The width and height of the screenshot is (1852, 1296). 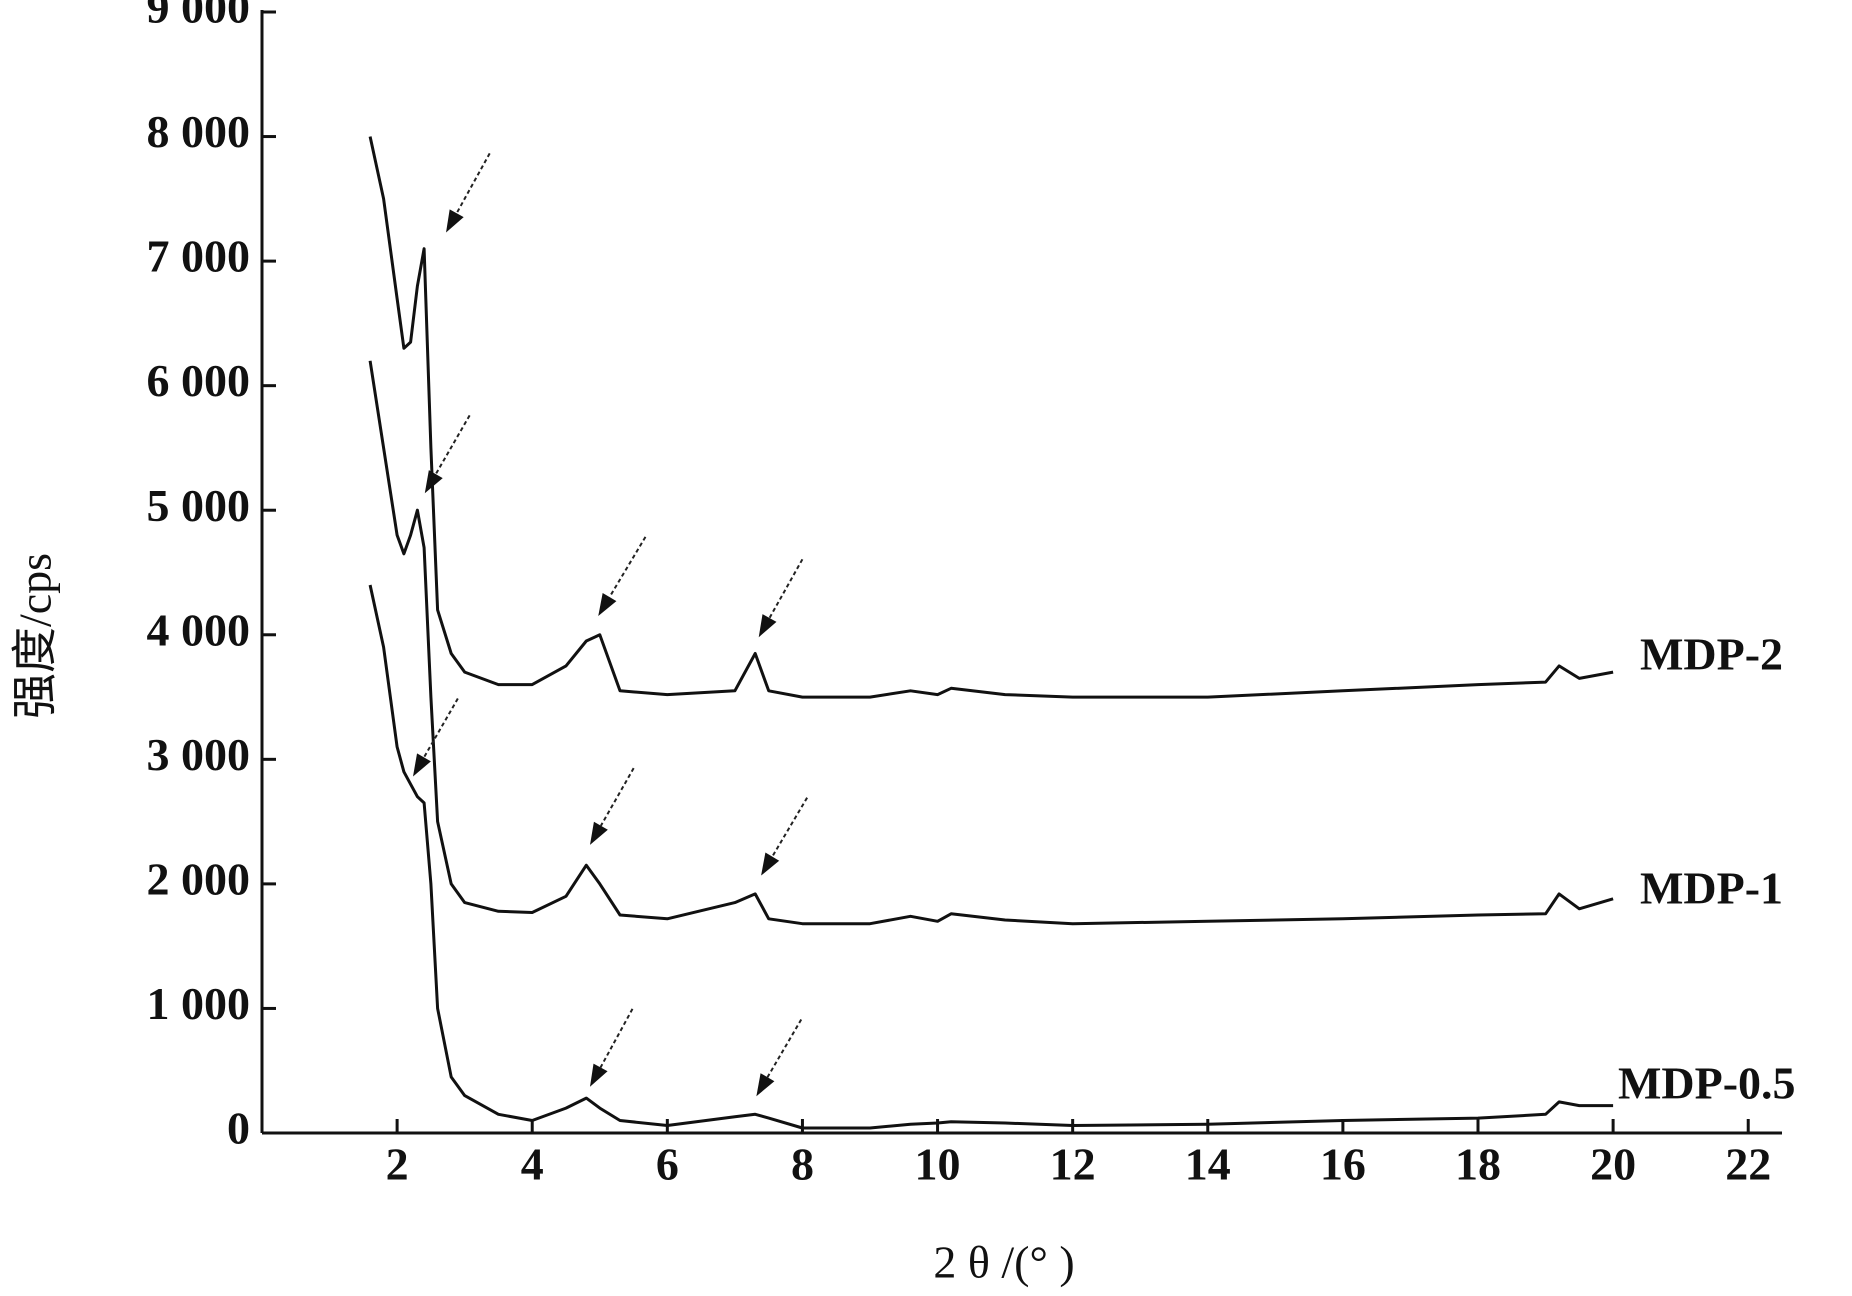 I want to click on y-tick-label: 3 000, so click(x=199, y=754).